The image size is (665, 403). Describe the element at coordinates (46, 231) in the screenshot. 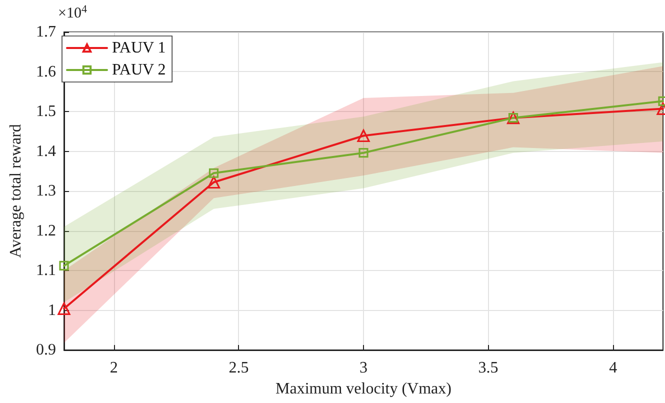

I see `y-tick-label: 1.2` at that location.